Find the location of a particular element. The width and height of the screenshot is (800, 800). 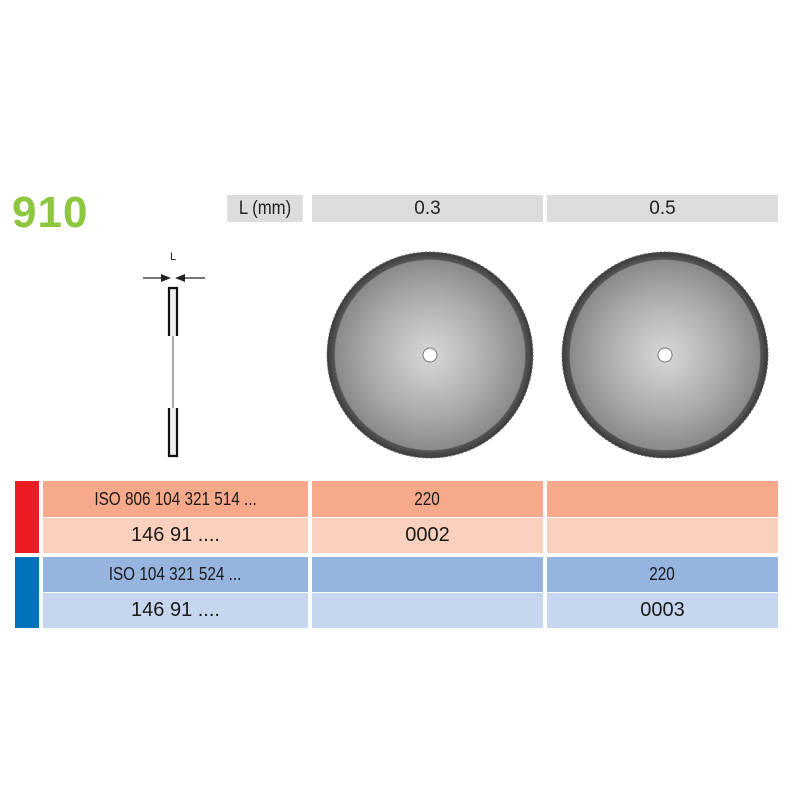

arrowhead-left-icon is located at coordinates (166, 278).